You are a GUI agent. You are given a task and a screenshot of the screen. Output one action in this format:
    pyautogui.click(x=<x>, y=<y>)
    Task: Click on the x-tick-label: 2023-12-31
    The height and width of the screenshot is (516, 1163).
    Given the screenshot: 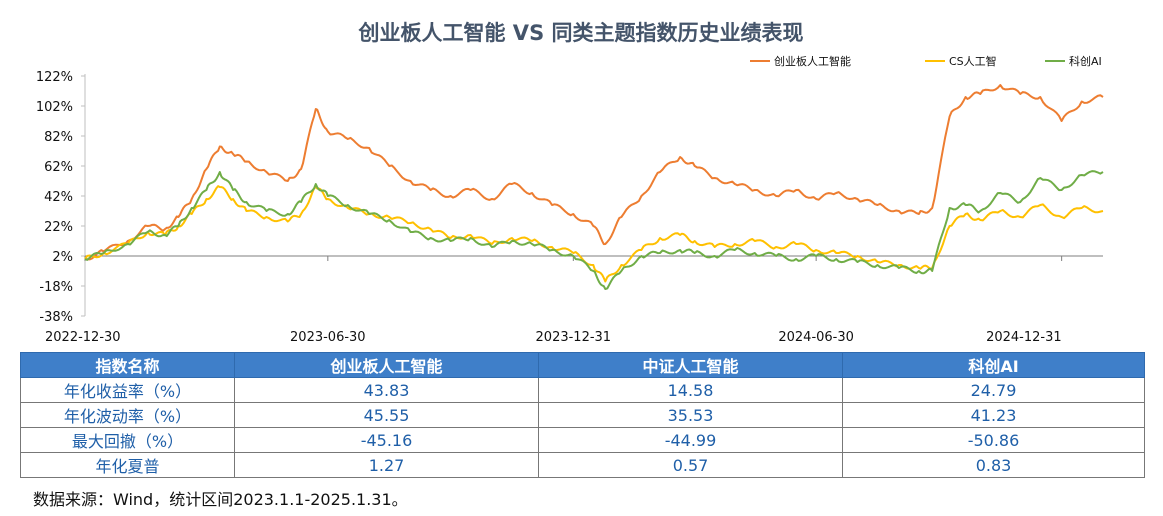 What is the action you would take?
    pyautogui.click(x=574, y=337)
    